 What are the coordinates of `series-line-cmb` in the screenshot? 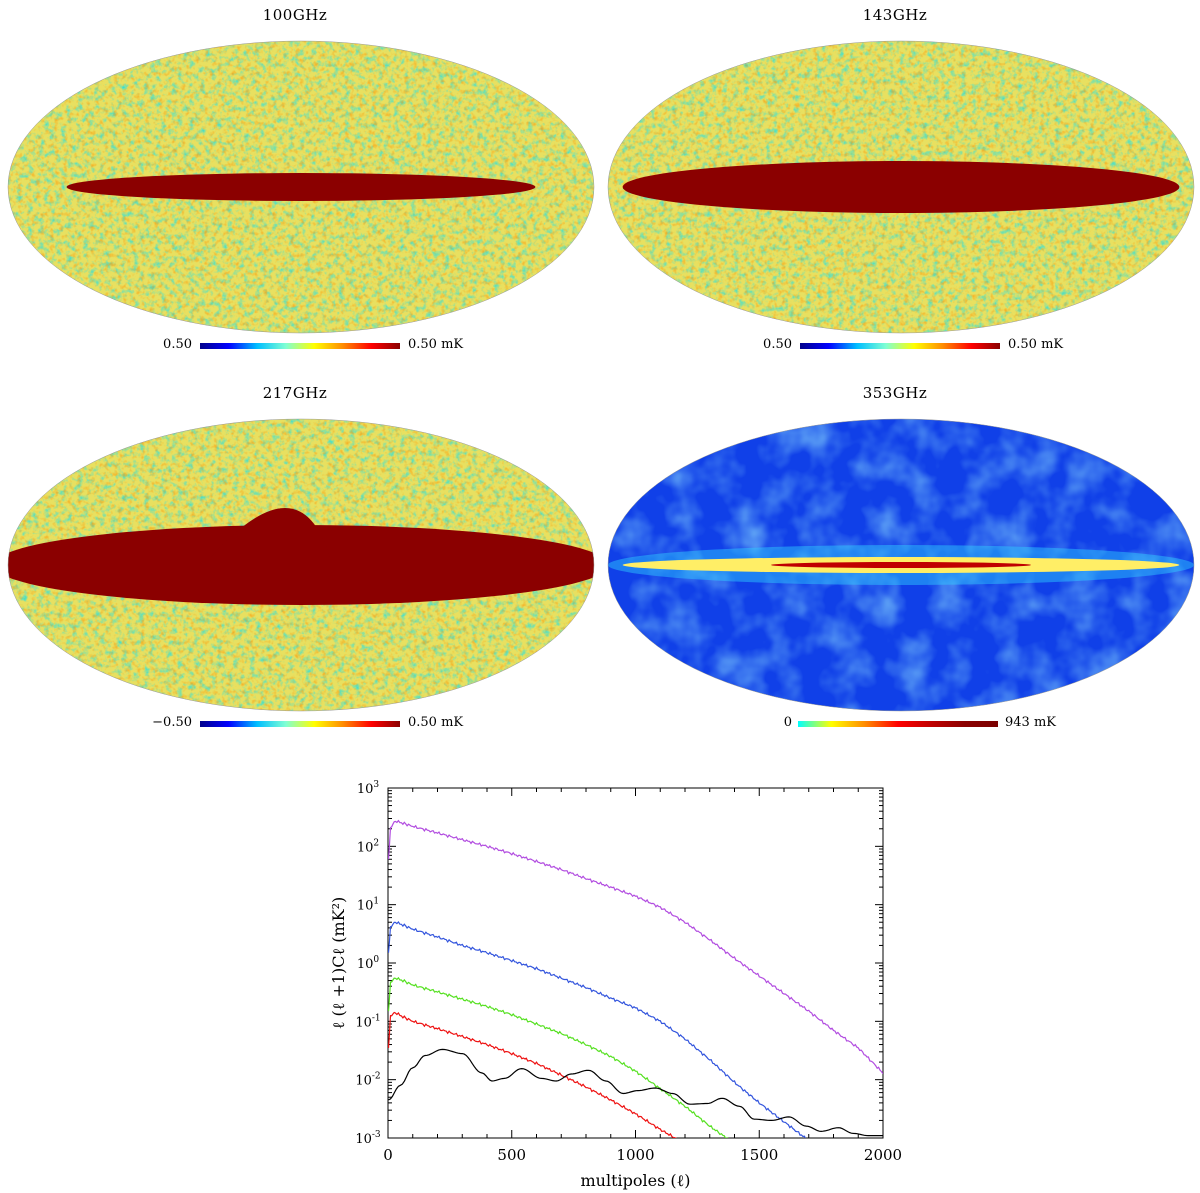 It's located at (635, 1092).